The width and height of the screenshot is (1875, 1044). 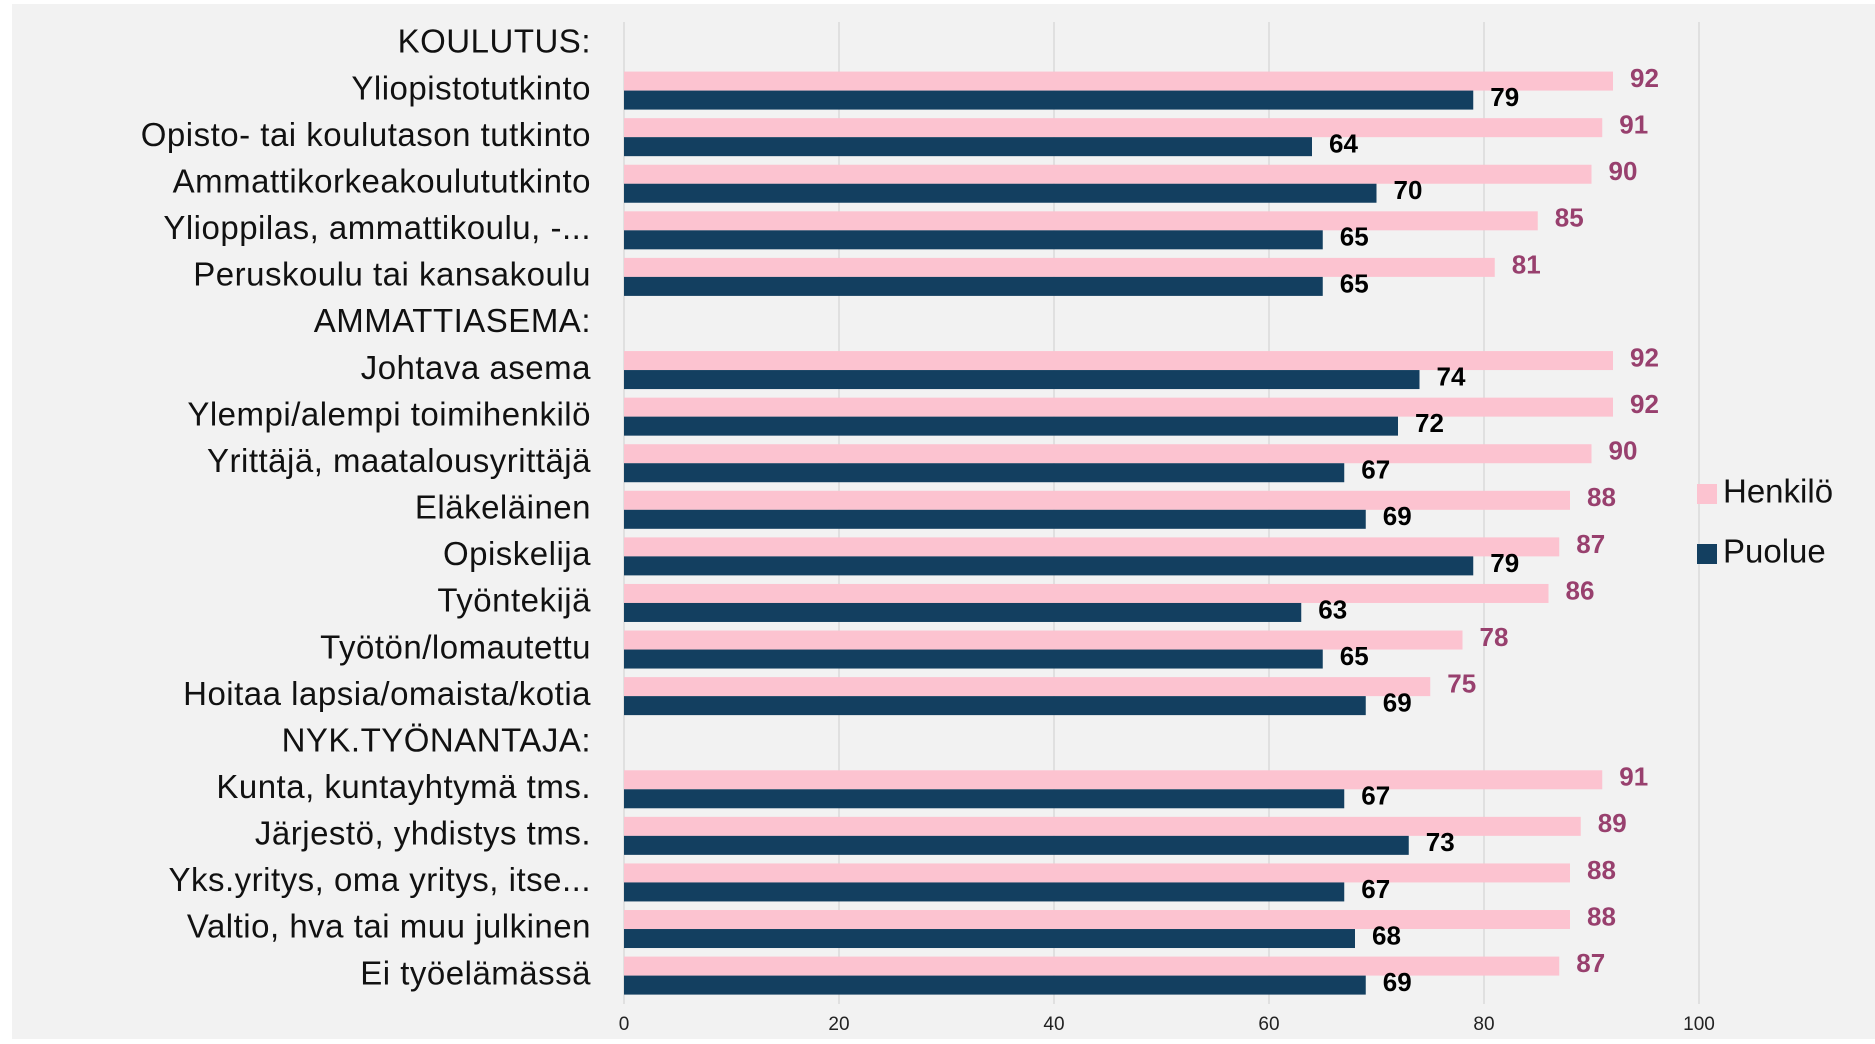 I want to click on legend-label: Puolue, so click(x=1774, y=551).